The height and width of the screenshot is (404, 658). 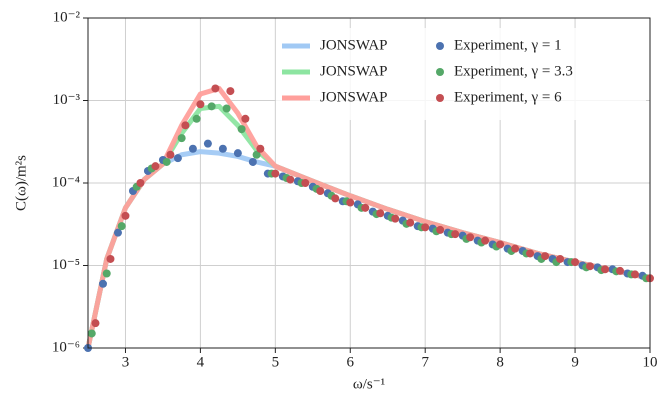 What do you see at coordinates (21, 183) in the screenshot?
I see `y-axis-label: C(ω)/m²s` at bounding box center [21, 183].